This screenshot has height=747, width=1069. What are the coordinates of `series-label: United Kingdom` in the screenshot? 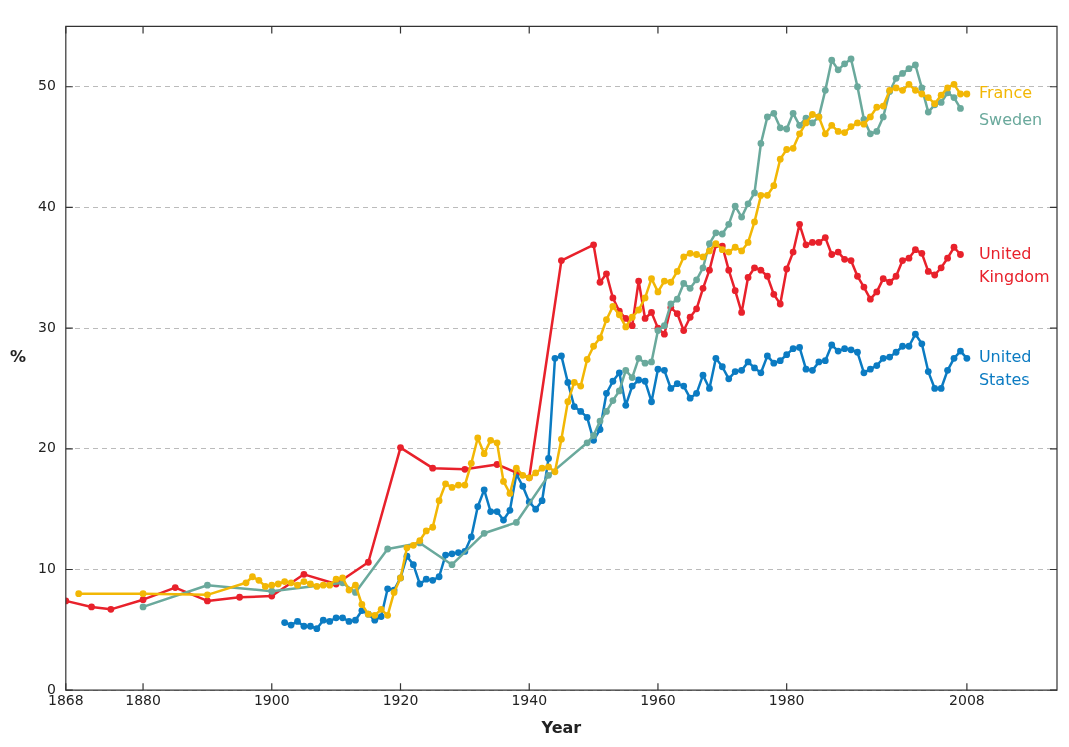 It's located at (1014, 264).